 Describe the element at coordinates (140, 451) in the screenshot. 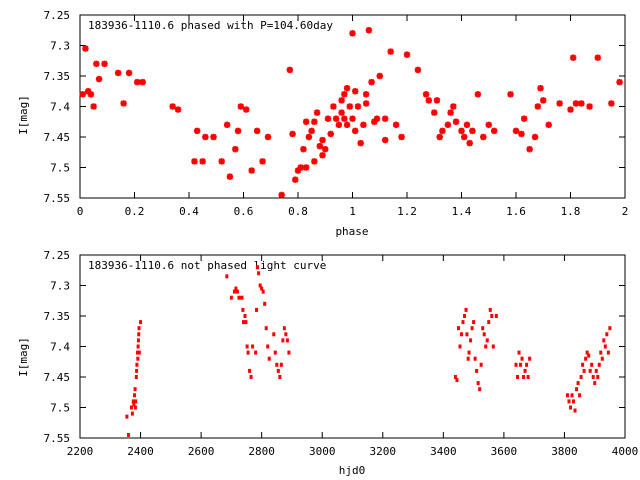

I see `unphased-x-tick-label: 2400` at that location.